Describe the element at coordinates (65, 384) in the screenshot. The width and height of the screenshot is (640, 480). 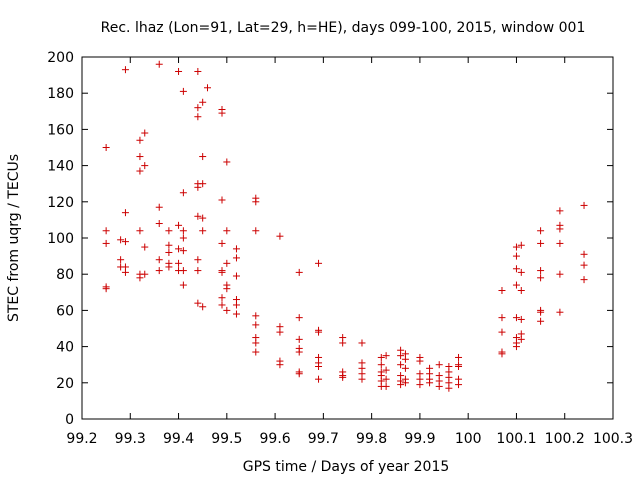
I see `y-tick-label: 20` at that location.